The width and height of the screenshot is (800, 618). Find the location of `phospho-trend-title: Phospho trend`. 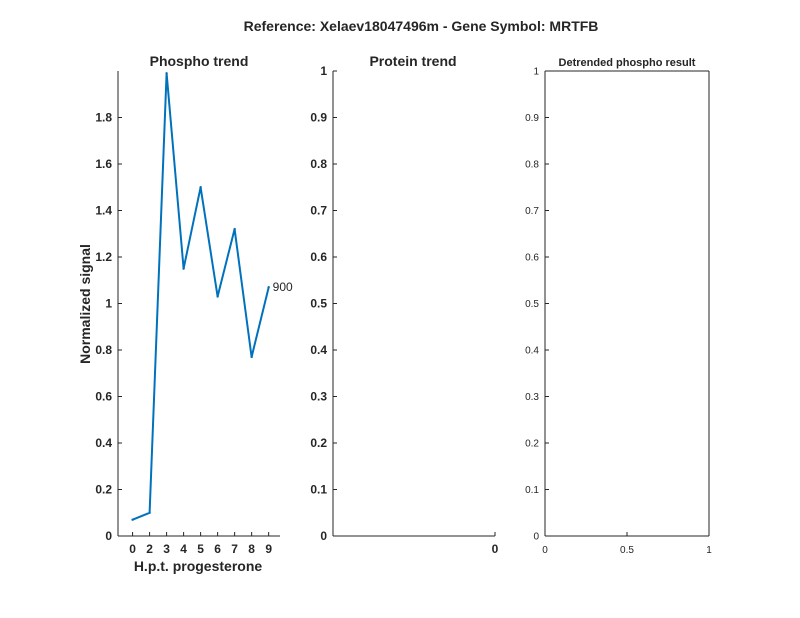

phospho-trend-title: Phospho trend is located at coordinates (199, 61).